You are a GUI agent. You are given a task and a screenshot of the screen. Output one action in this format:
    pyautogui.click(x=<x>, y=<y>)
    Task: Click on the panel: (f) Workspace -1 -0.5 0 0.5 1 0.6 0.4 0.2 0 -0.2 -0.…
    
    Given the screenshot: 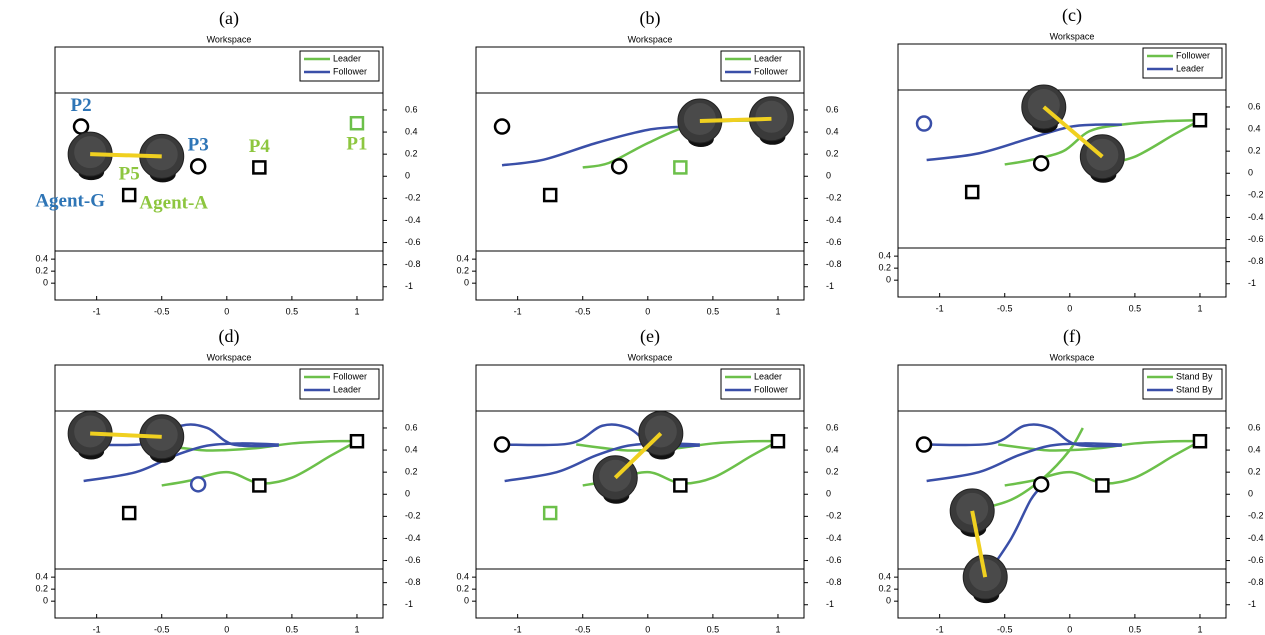 What is the action you would take?
    pyautogui.click(x=1070, y=480)
    